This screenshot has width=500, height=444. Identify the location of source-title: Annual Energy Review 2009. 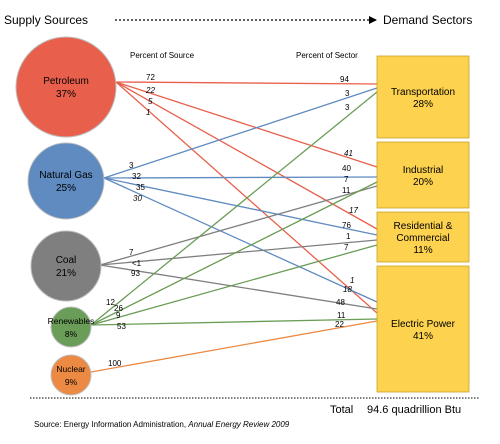
(239, 424).